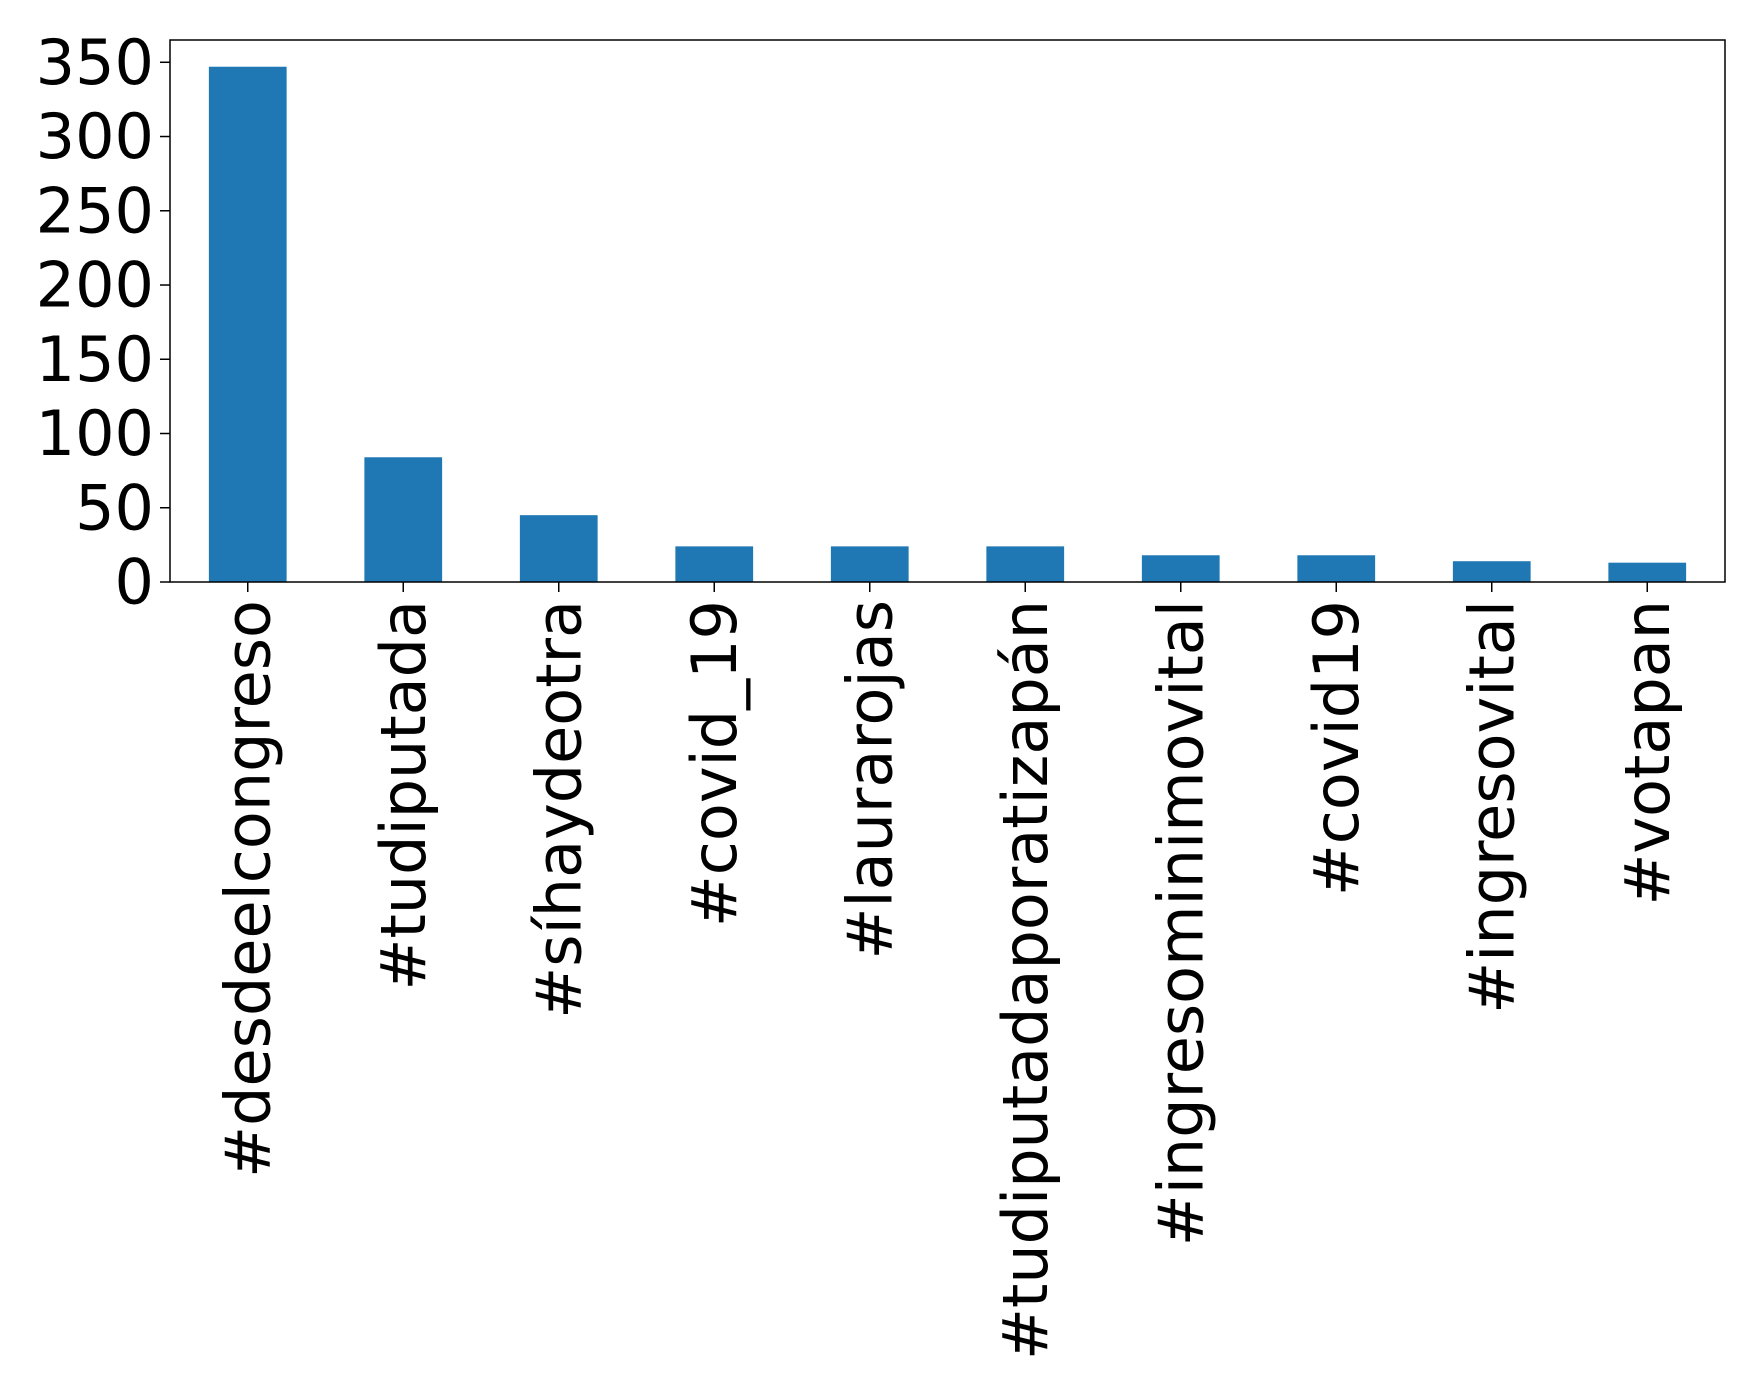 The height and width of the screenshot is (1394, 1759). What do you see at coordinates (247, 889) in the screenshot?
I see `x-tick-label: #desdeelcongreso` at bounding box center [247, 889].